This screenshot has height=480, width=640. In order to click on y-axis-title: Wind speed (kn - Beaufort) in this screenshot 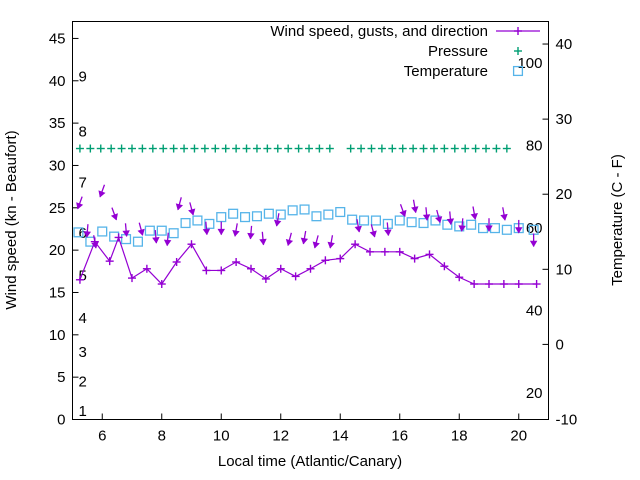, I will do `click(11, 219)`.